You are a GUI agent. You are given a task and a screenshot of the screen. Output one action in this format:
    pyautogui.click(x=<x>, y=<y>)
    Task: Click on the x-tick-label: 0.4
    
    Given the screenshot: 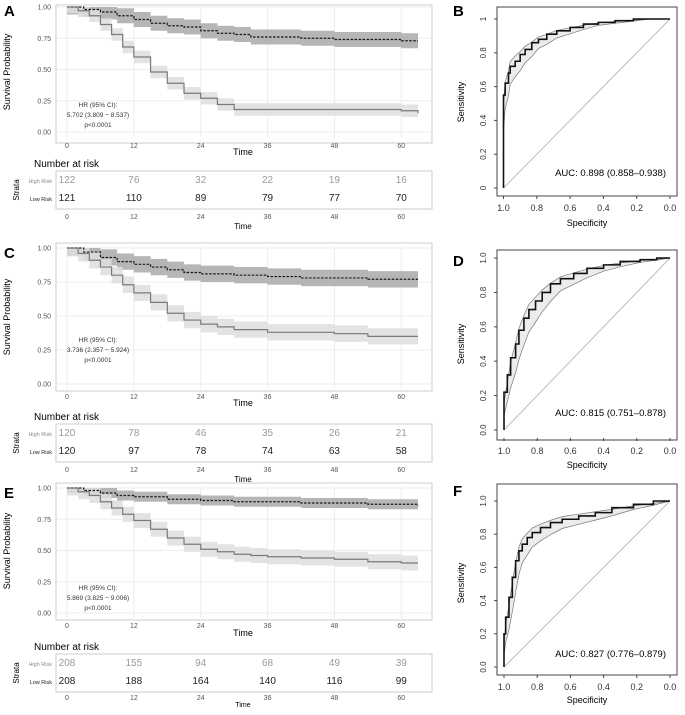 What is the action you would take?
    pyautogui.click(x=603, y=451)
    